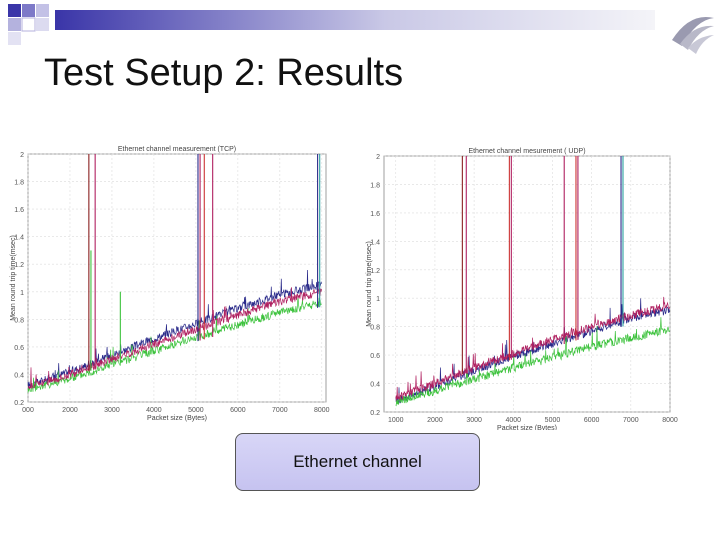 The image size is (720, 540). Describe the element at coordinates (177, 149) in the screenshot. I see `chart-title: Ethernet channel measurement (TCP)` at that location.